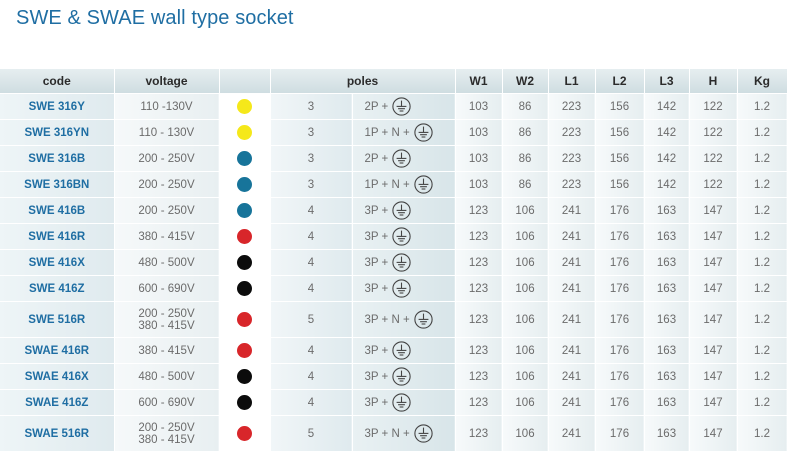 The width and height of the screenshot is (787, 467). I want to click on poles-cell: 3P + N +, so click(404, 319).